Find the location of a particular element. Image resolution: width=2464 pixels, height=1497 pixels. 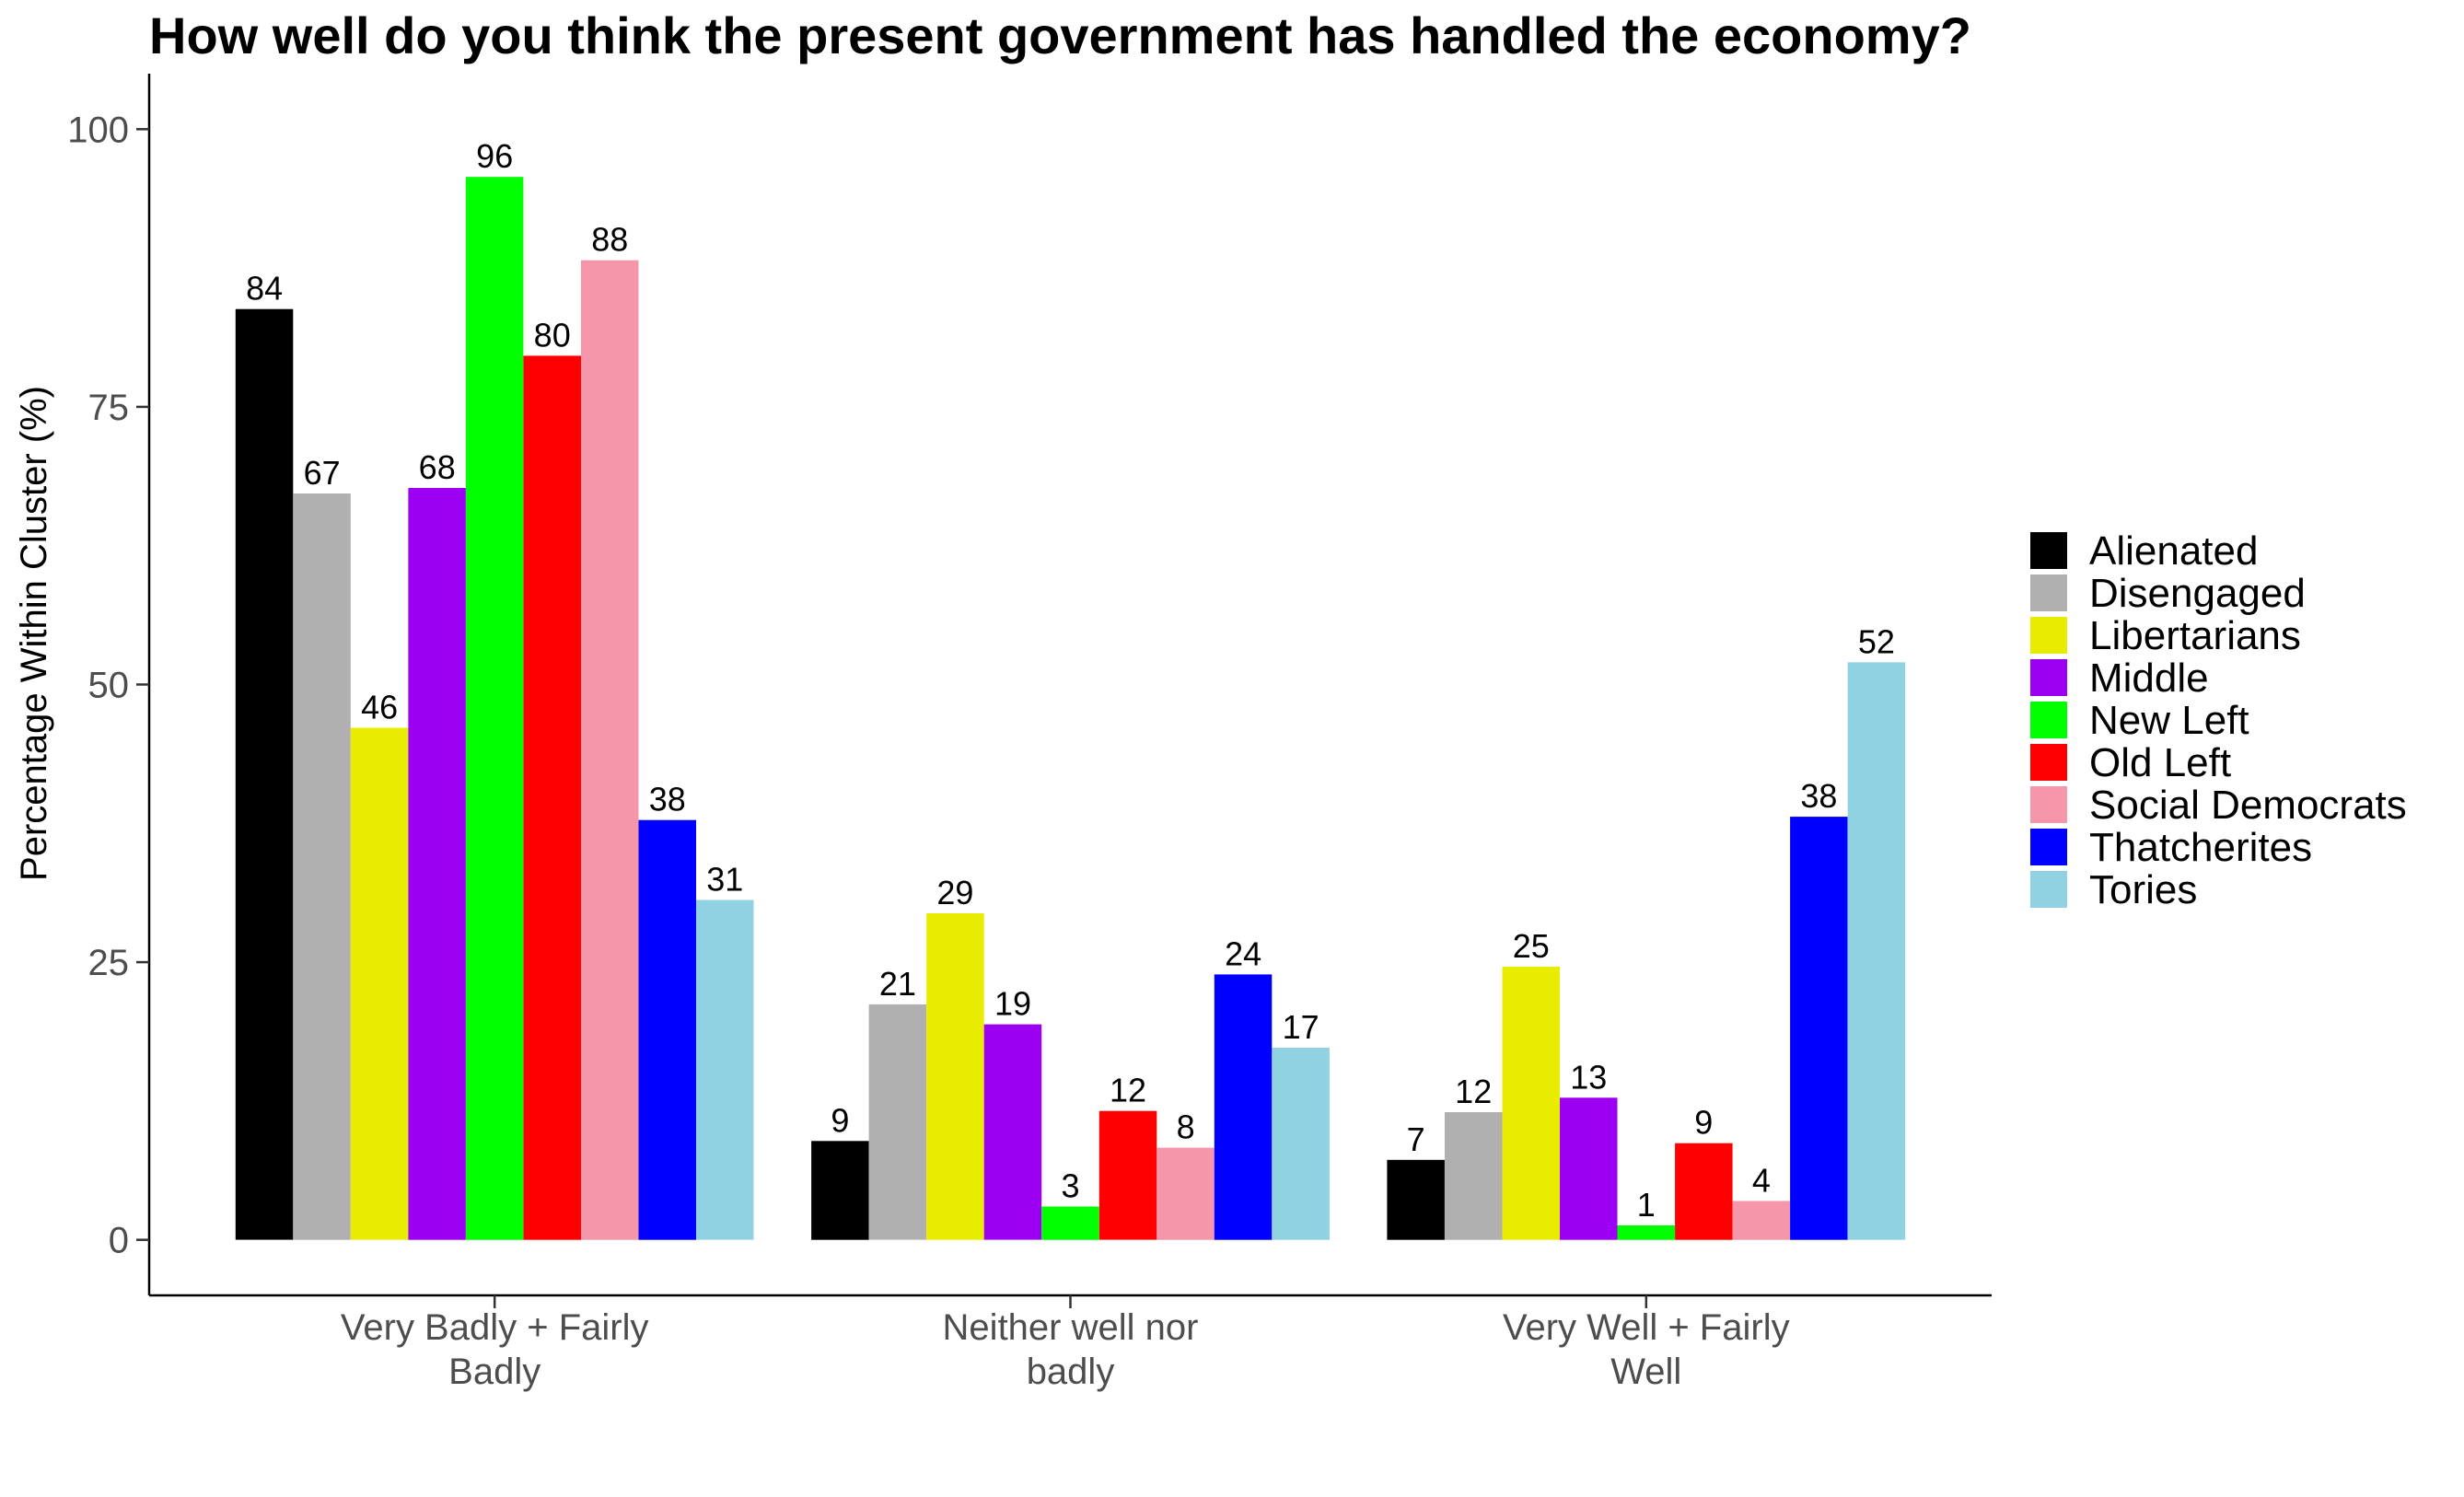

x-tick-label: Very Badly + Fairly is located at coordinates (495, 1327).